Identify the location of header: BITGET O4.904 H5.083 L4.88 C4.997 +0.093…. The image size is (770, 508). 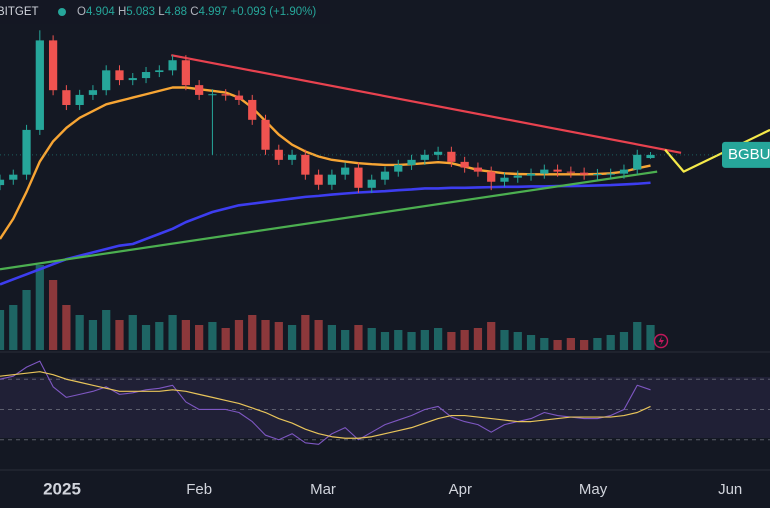
(165, 12).